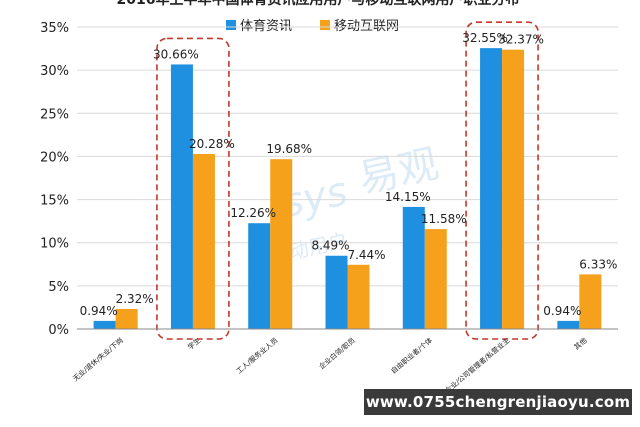  I want to click on legend: 体育资讯 移动互联网, so click(312, 26).